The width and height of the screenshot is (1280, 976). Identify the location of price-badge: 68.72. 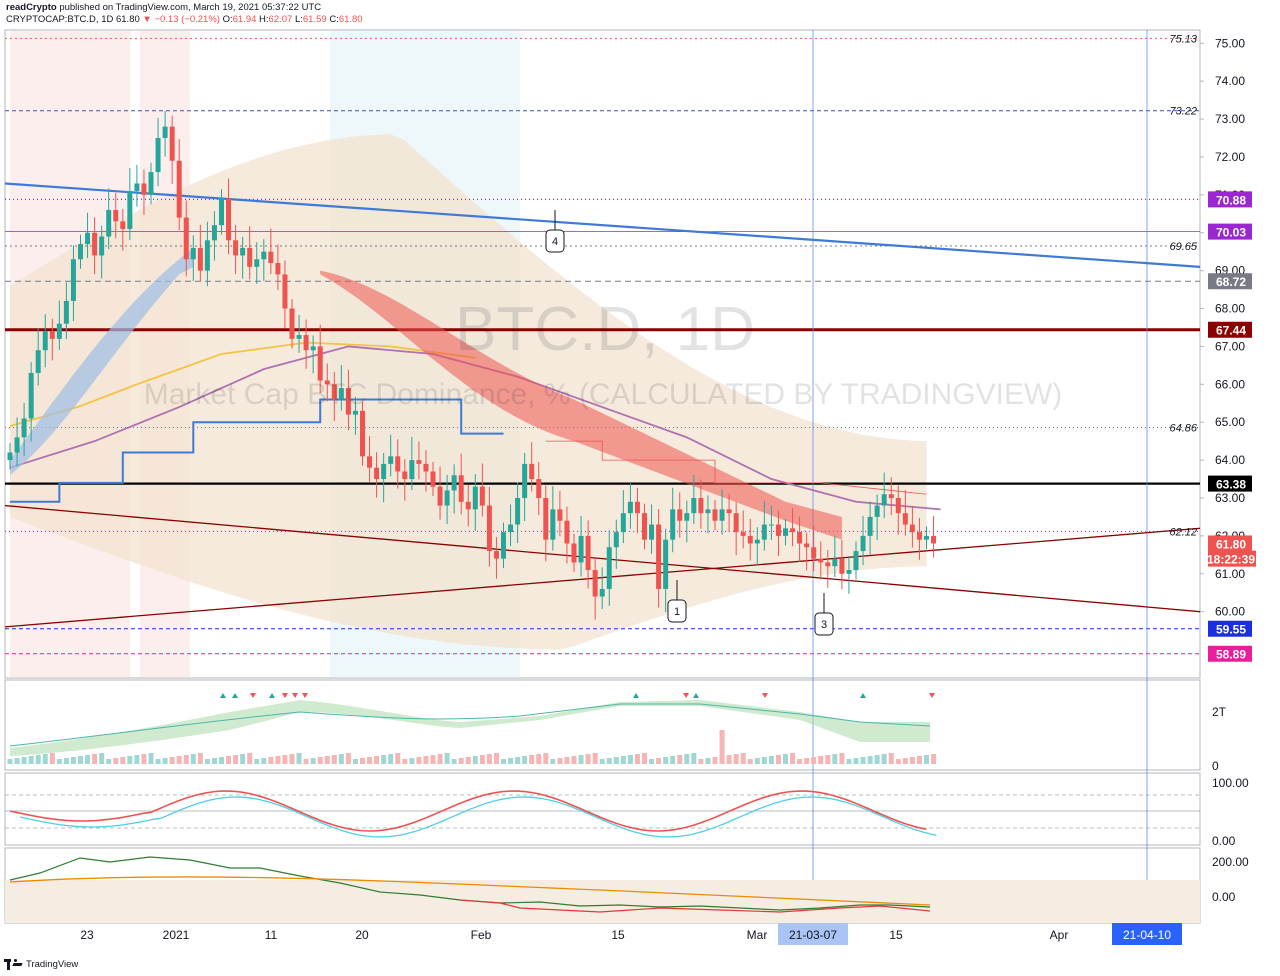
(1230, 281).